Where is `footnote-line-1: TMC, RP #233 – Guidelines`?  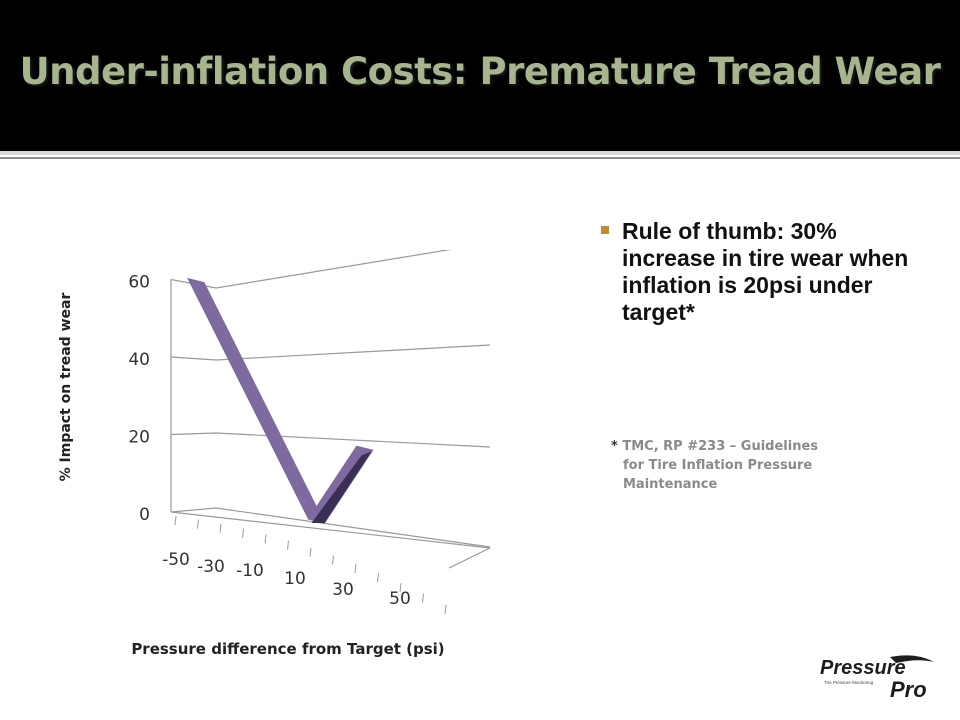
footnote-line-1: TMC, RP #233 – Guidelines is located at coordinates (720, 446).